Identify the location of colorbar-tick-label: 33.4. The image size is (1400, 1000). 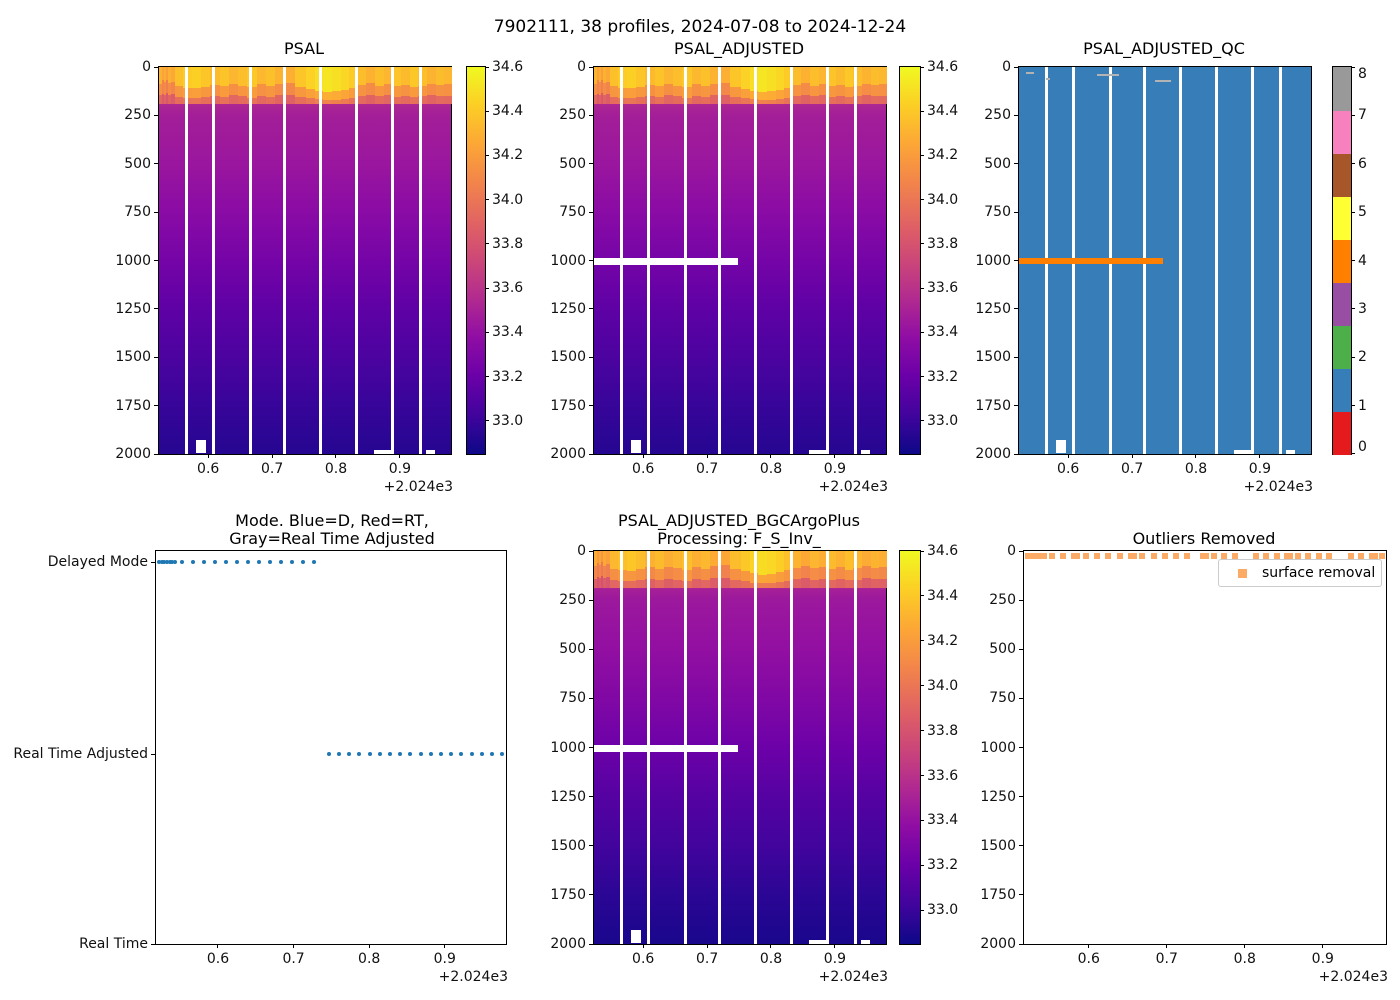
(943, 332).